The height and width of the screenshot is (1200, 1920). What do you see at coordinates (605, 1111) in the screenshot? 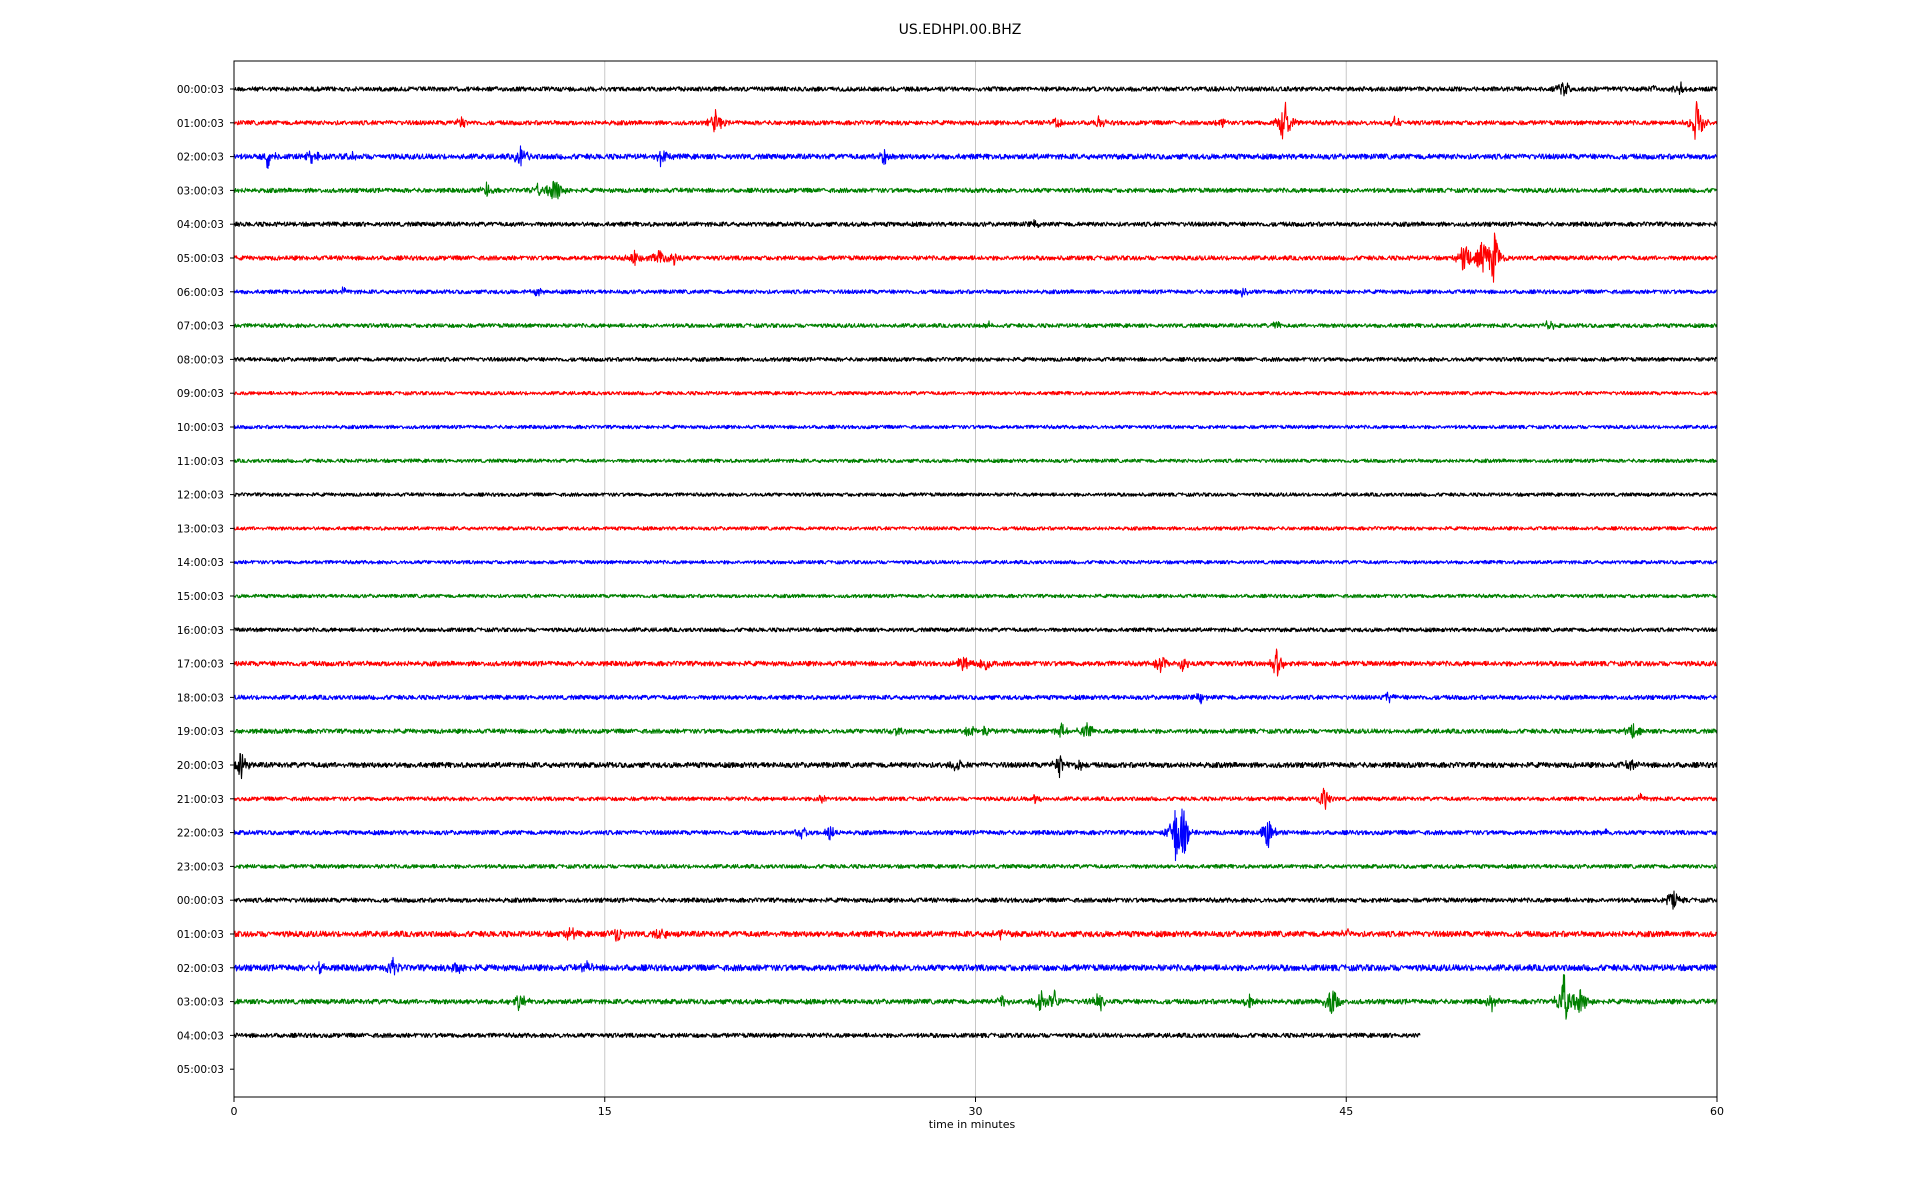
I see `x-tick-label: 15` at bounding box center [605, 1111].